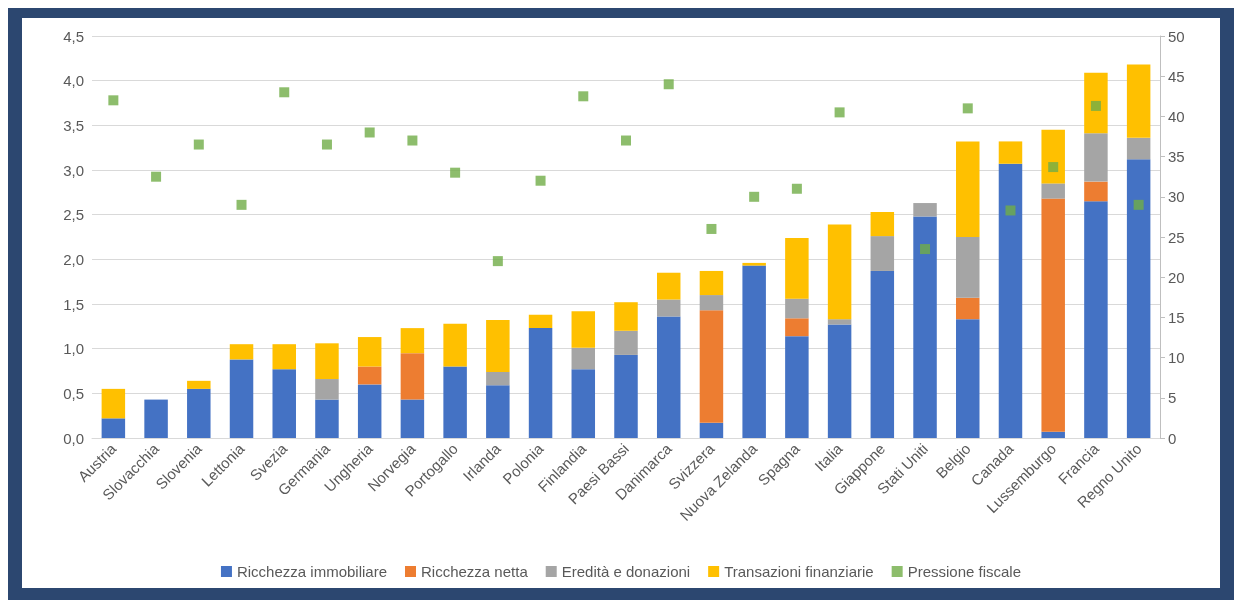 The height and width of the screenshot is (608, 1242). What do you see at coordinates (73, 259) in the screenshot?
I see `y-tick-label: 2,0` at bounding box center [73, 259].